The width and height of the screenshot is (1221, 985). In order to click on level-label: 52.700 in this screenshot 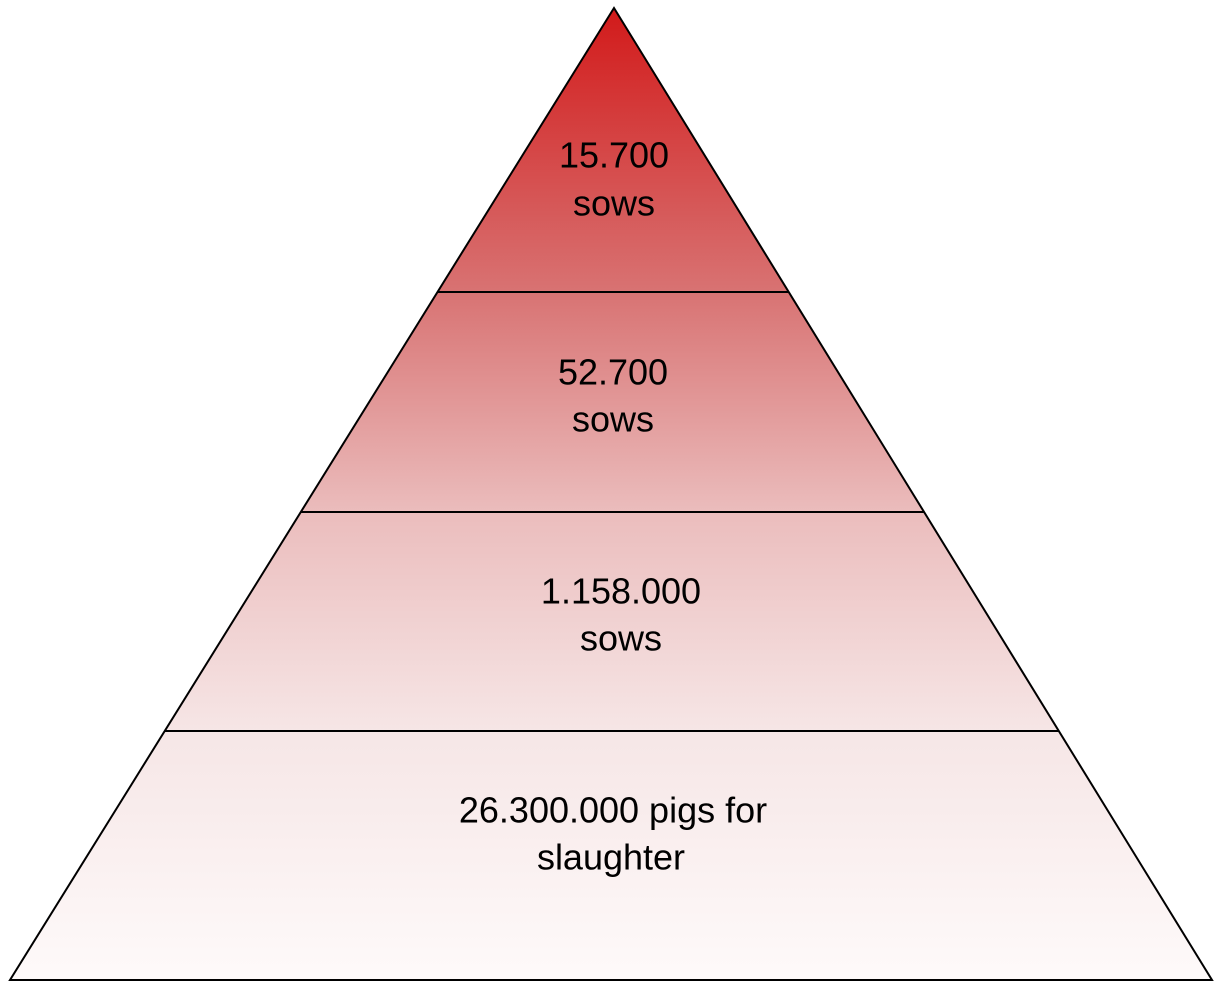, I will do `click(613, 372)`.